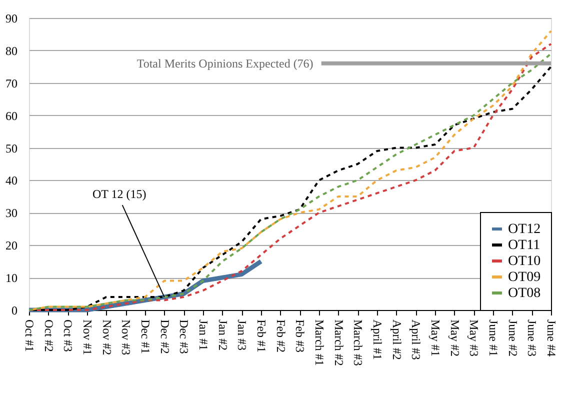 Image resolution: width=580 pixels, height=399 pixels. I want to click on x-tick-label: April #3, so click(416, 340).